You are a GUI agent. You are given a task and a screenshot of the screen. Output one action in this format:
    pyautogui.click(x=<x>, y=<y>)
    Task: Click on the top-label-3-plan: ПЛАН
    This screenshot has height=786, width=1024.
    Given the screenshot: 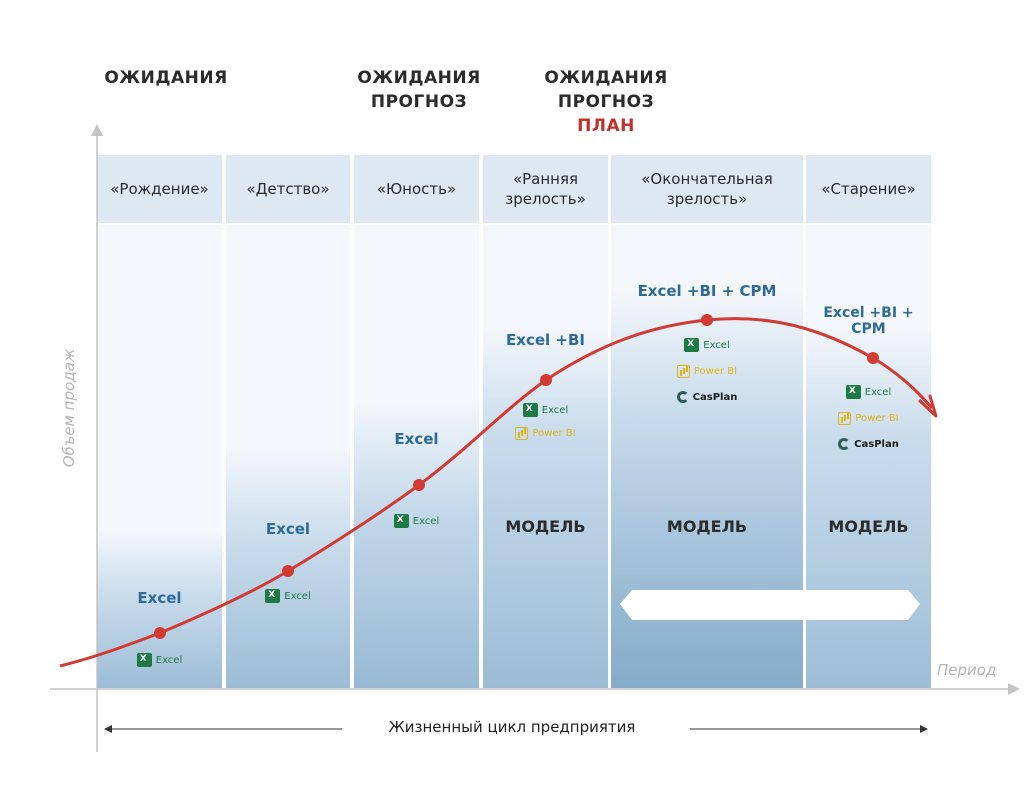 What is the action you would take?
    pyautogui.click(x=606, y=126)
    